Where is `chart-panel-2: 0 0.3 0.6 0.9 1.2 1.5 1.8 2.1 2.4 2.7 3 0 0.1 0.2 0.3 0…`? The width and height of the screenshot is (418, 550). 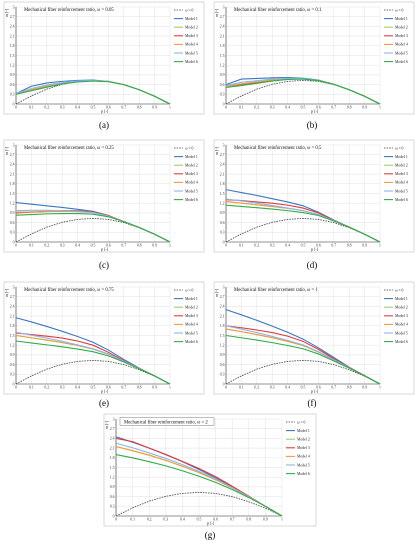 chart-panel-2: 0 0.3 0.6 0.9 1.2 1.5 1.8 2.1 2.4 2.7 3 0 0.1 0.2 0.3 0… is located at coordinates (314, 65).